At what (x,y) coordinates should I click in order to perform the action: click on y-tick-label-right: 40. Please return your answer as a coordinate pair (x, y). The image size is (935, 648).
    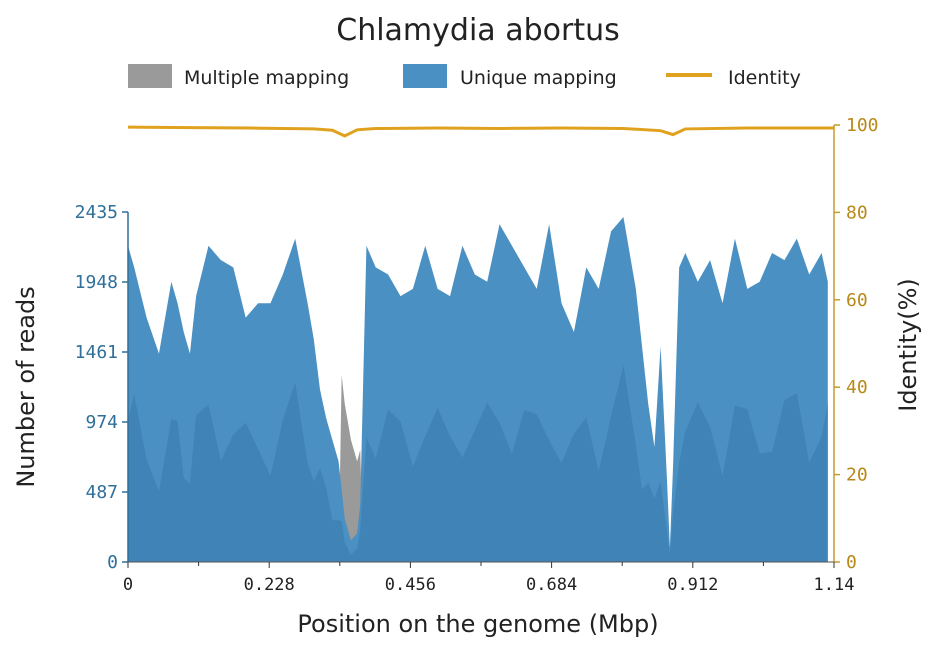
    Looking at the image, I should click on (857, 387).